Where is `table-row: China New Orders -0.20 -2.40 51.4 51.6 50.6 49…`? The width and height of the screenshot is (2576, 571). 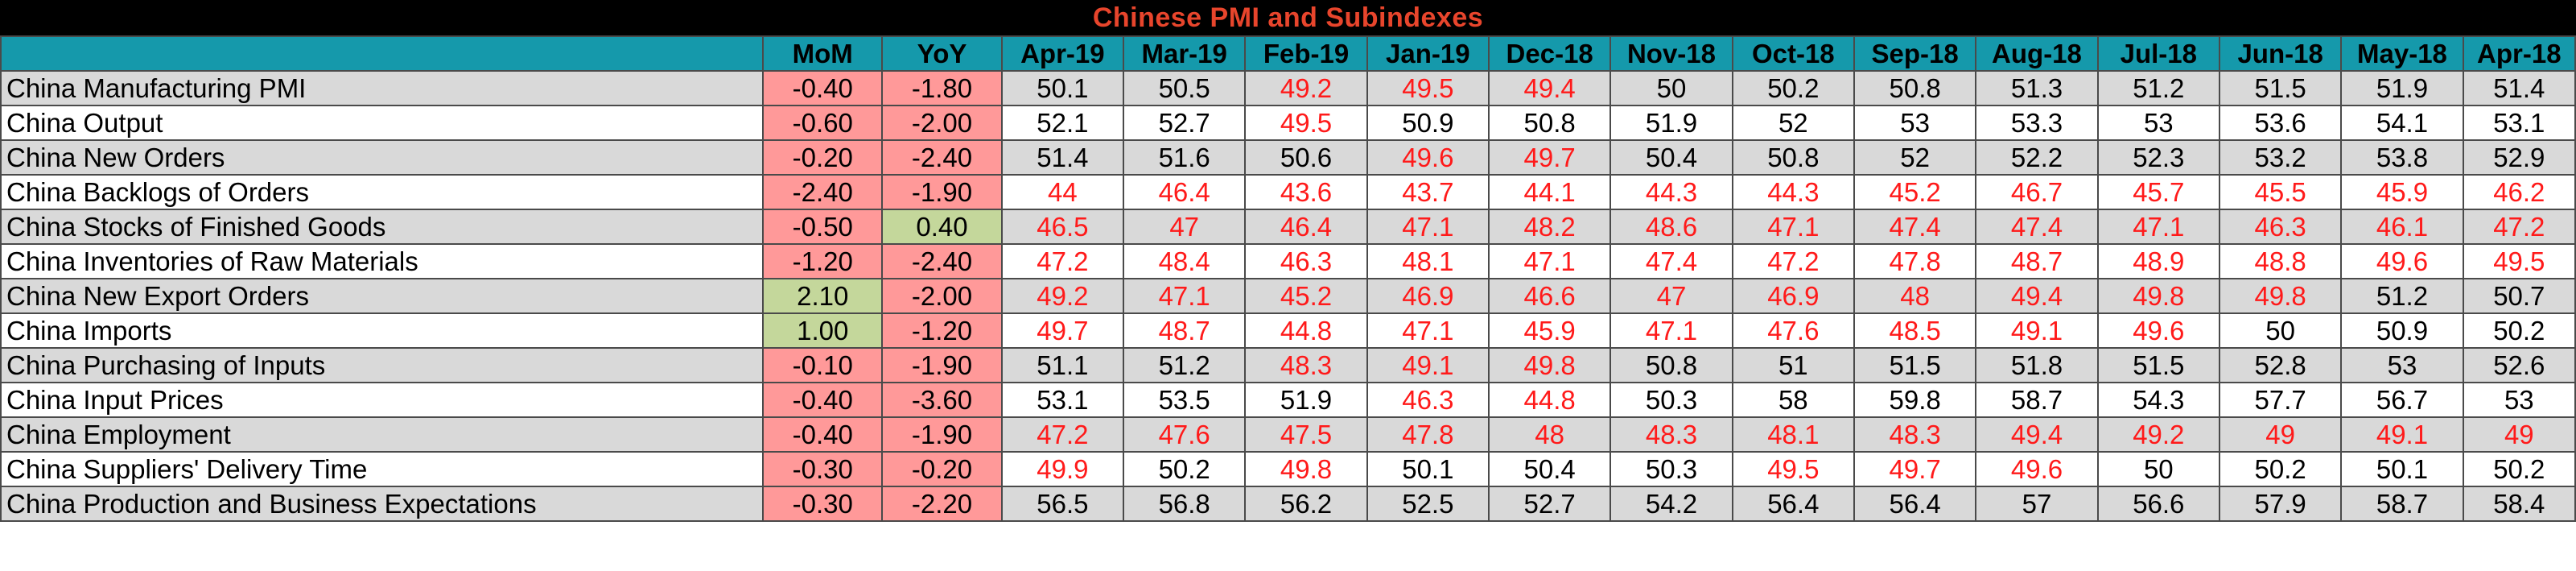
table-row: China New Orders -0.20 -2.40 51.4 51.6 50.6 49… is located at coordinates (1288, 157).